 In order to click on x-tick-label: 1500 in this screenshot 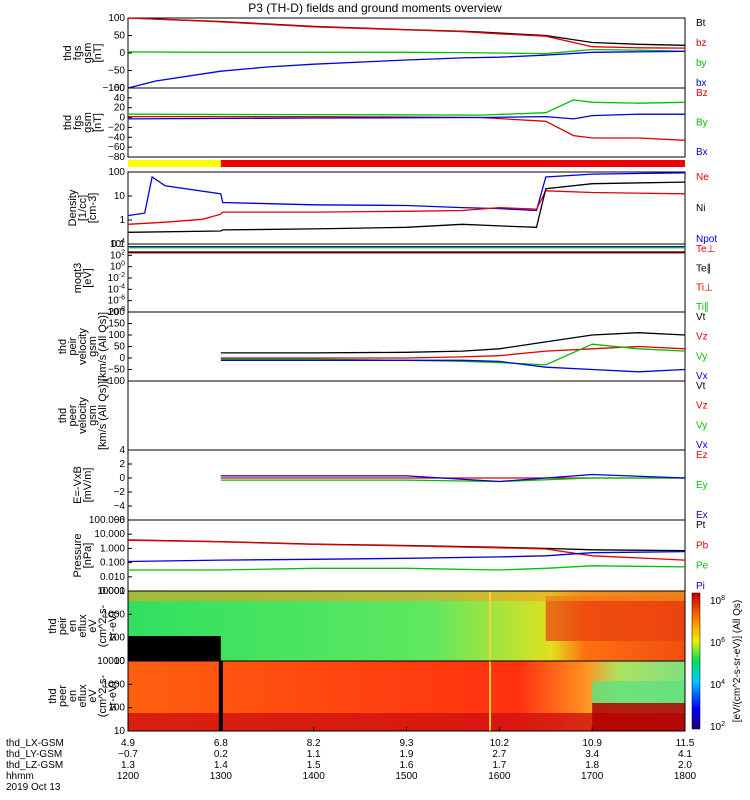, I will do `click(406, 776)`.